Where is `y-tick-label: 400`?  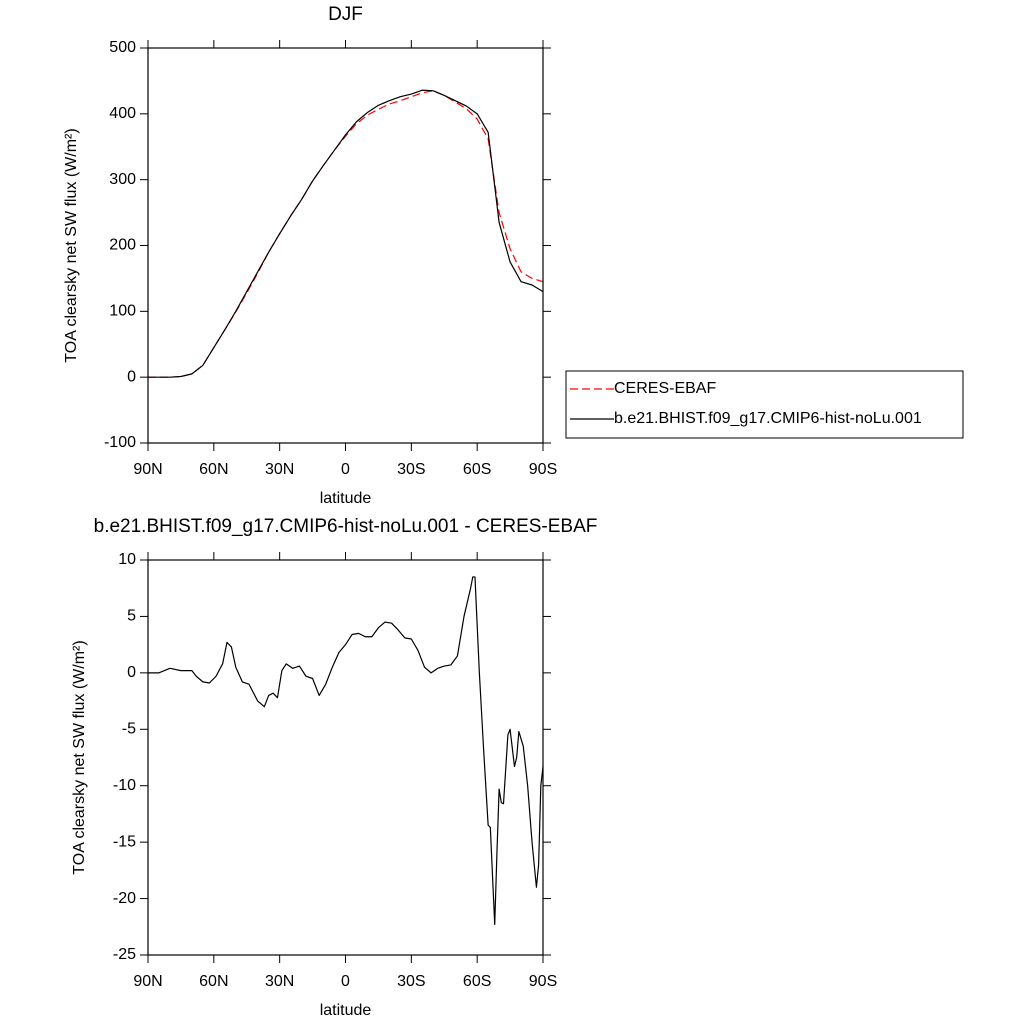 y-tick-label: 400 is located at coordinates (122, 113).